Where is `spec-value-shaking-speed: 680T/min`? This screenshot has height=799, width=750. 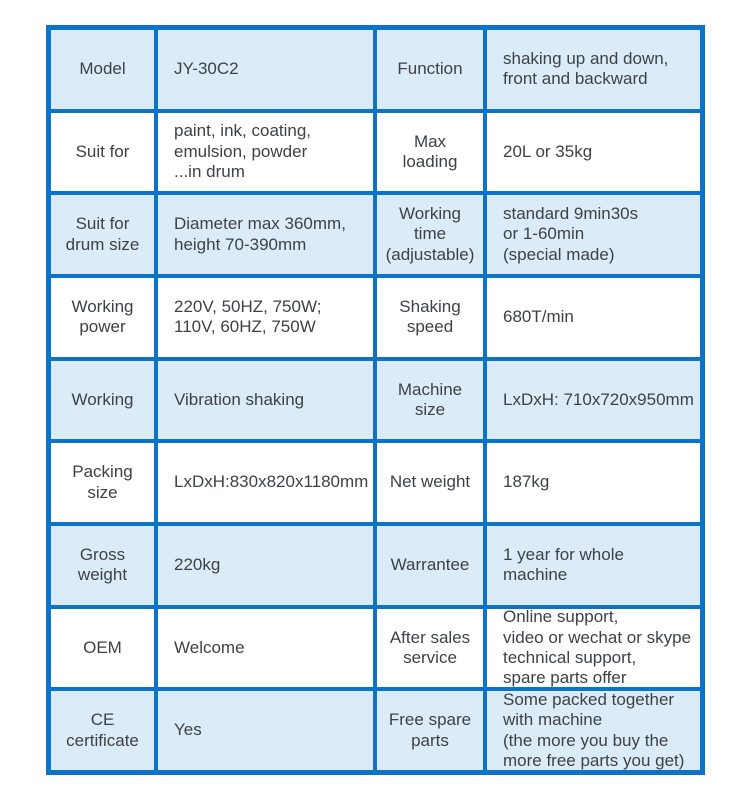 spec-value-shaking-speed: 680T/min is located at coordinates (593, 317).